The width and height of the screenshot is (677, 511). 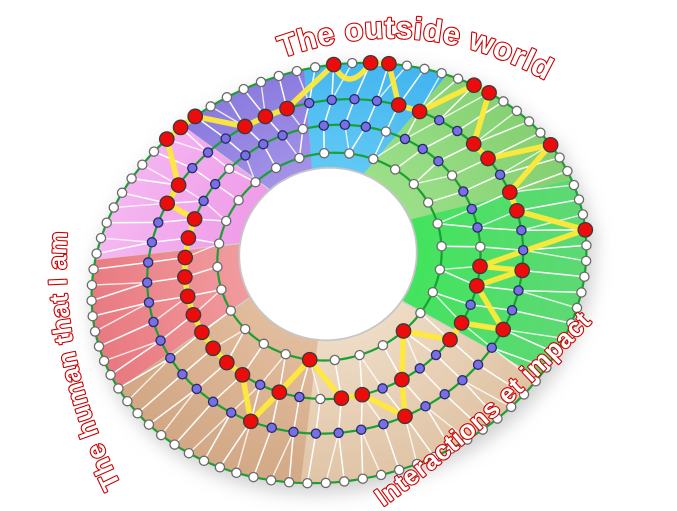 I want to click on sector-tan-light, so click(x=420, y=392).